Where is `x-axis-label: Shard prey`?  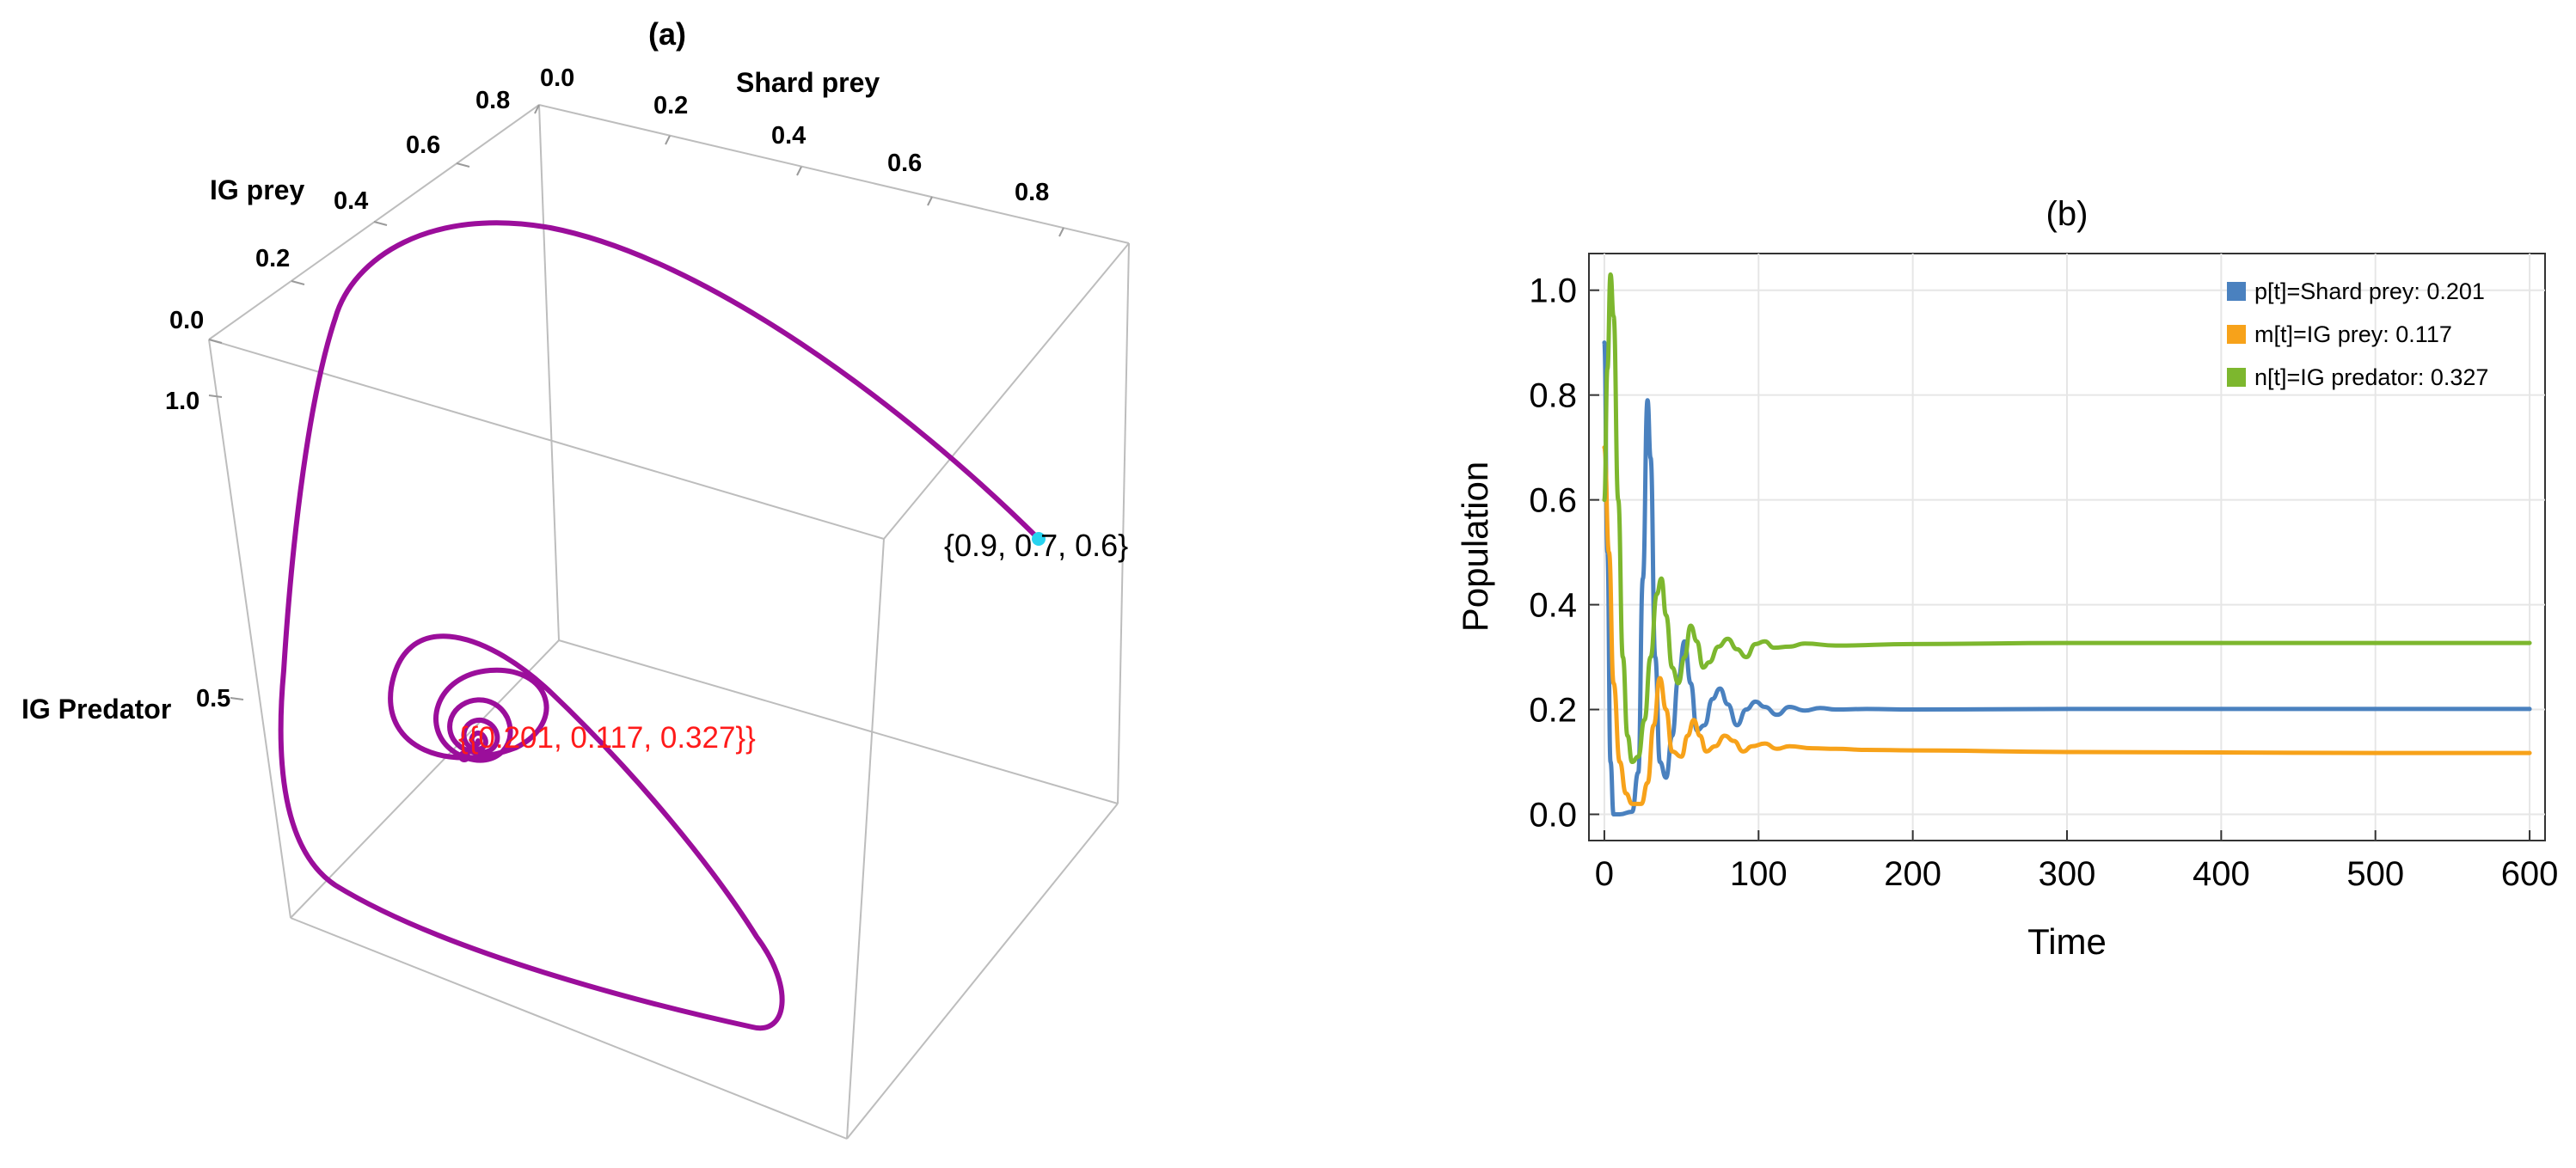
x-axis-label: Shard prey is located at coordinates (808, 82).